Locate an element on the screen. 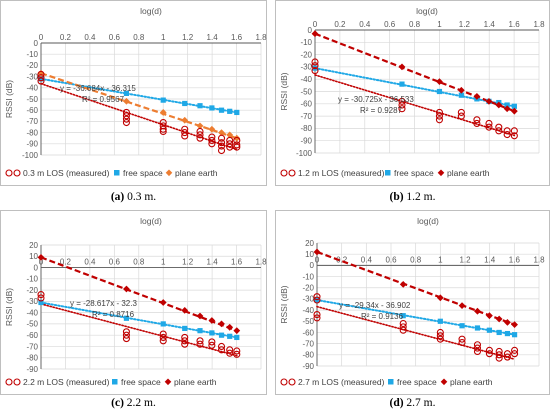 This screenshot has height=411, width=550. x-axis-title: log(d) is located at coordinates (428, 221).